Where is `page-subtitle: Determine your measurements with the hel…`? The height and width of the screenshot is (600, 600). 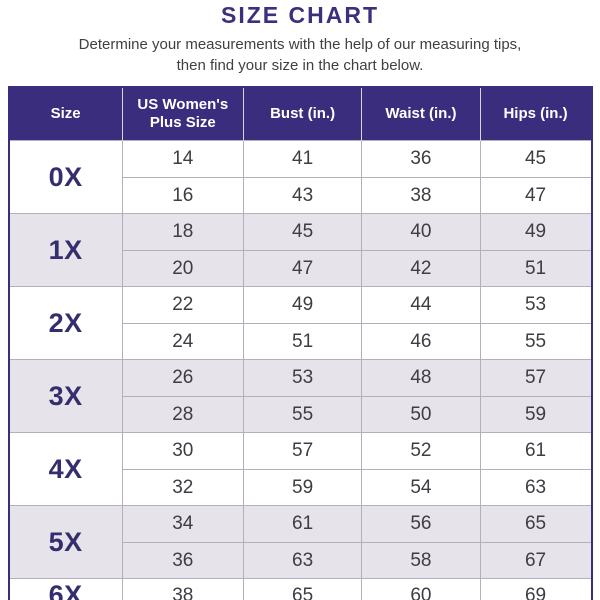
page-subtitle: Determine your measurements with the hel… is located at coordinates (300, 55).